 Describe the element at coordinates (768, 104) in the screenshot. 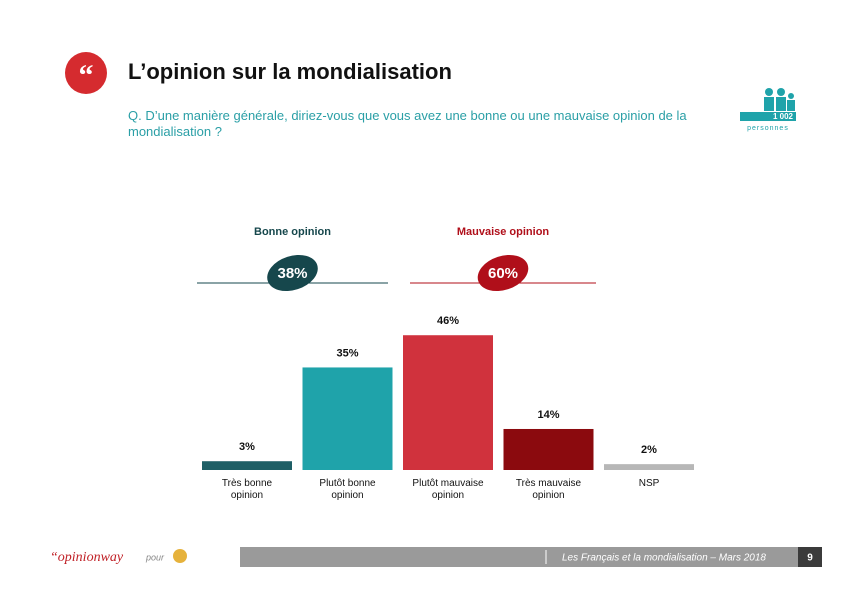

I see `people-icon` at that location.